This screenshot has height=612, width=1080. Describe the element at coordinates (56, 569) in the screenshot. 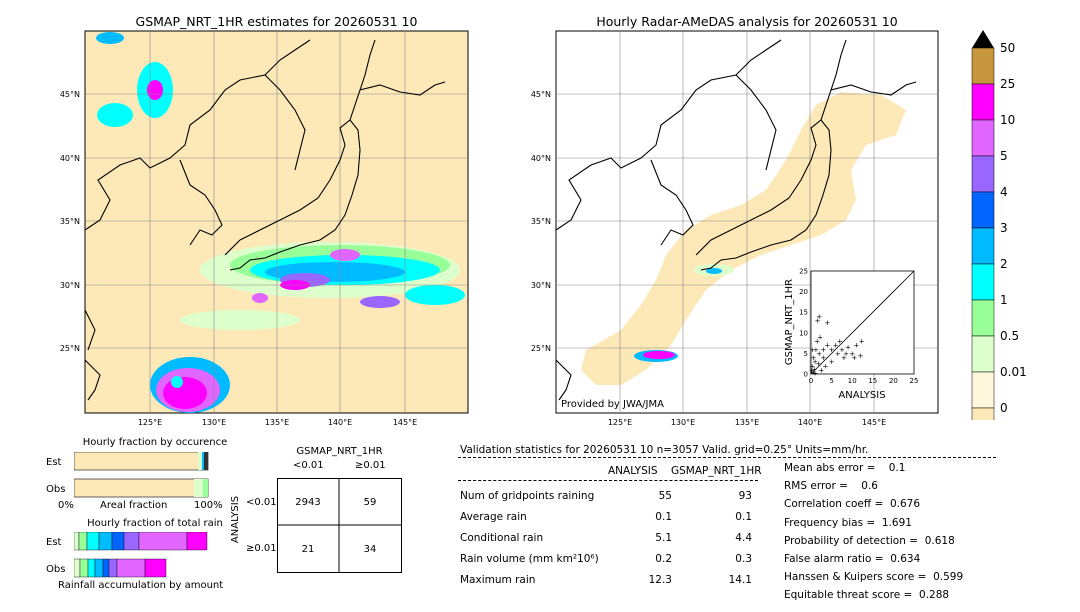

I see `total-obs-label: Obs` at that location.